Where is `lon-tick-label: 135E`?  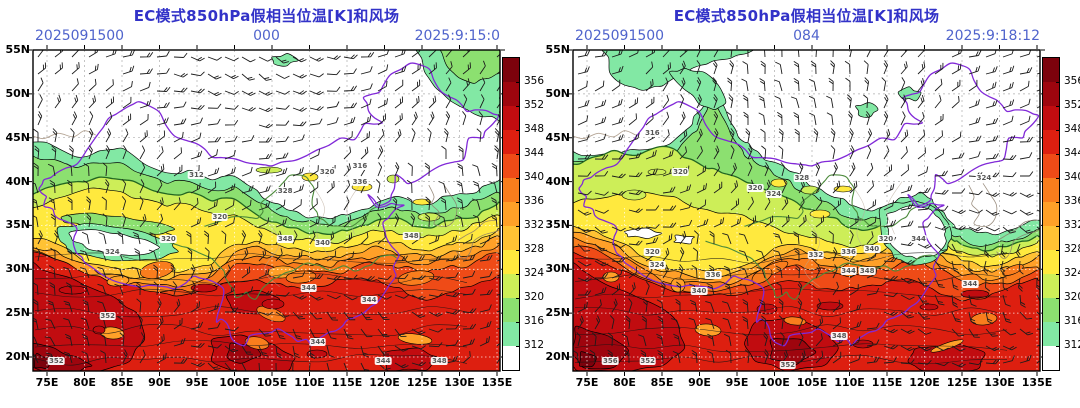
lon-tick-label: 135E is located at coordinates (1037, 382).